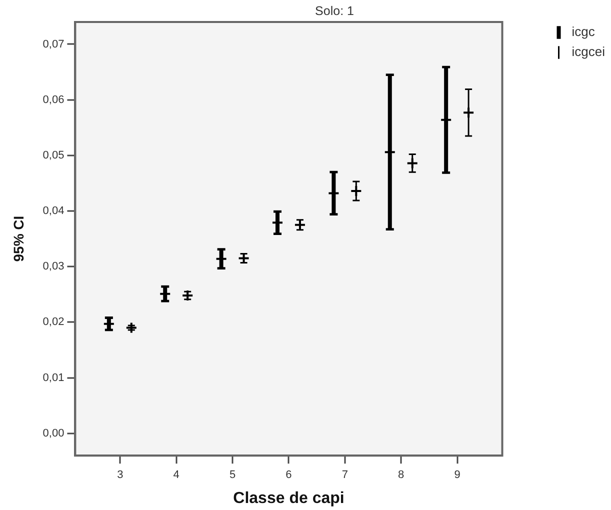 Image resolution: width=611 pixels, height=510 pixels. I want to click on x-axis-title: Classe de capi, so click(288, 498).